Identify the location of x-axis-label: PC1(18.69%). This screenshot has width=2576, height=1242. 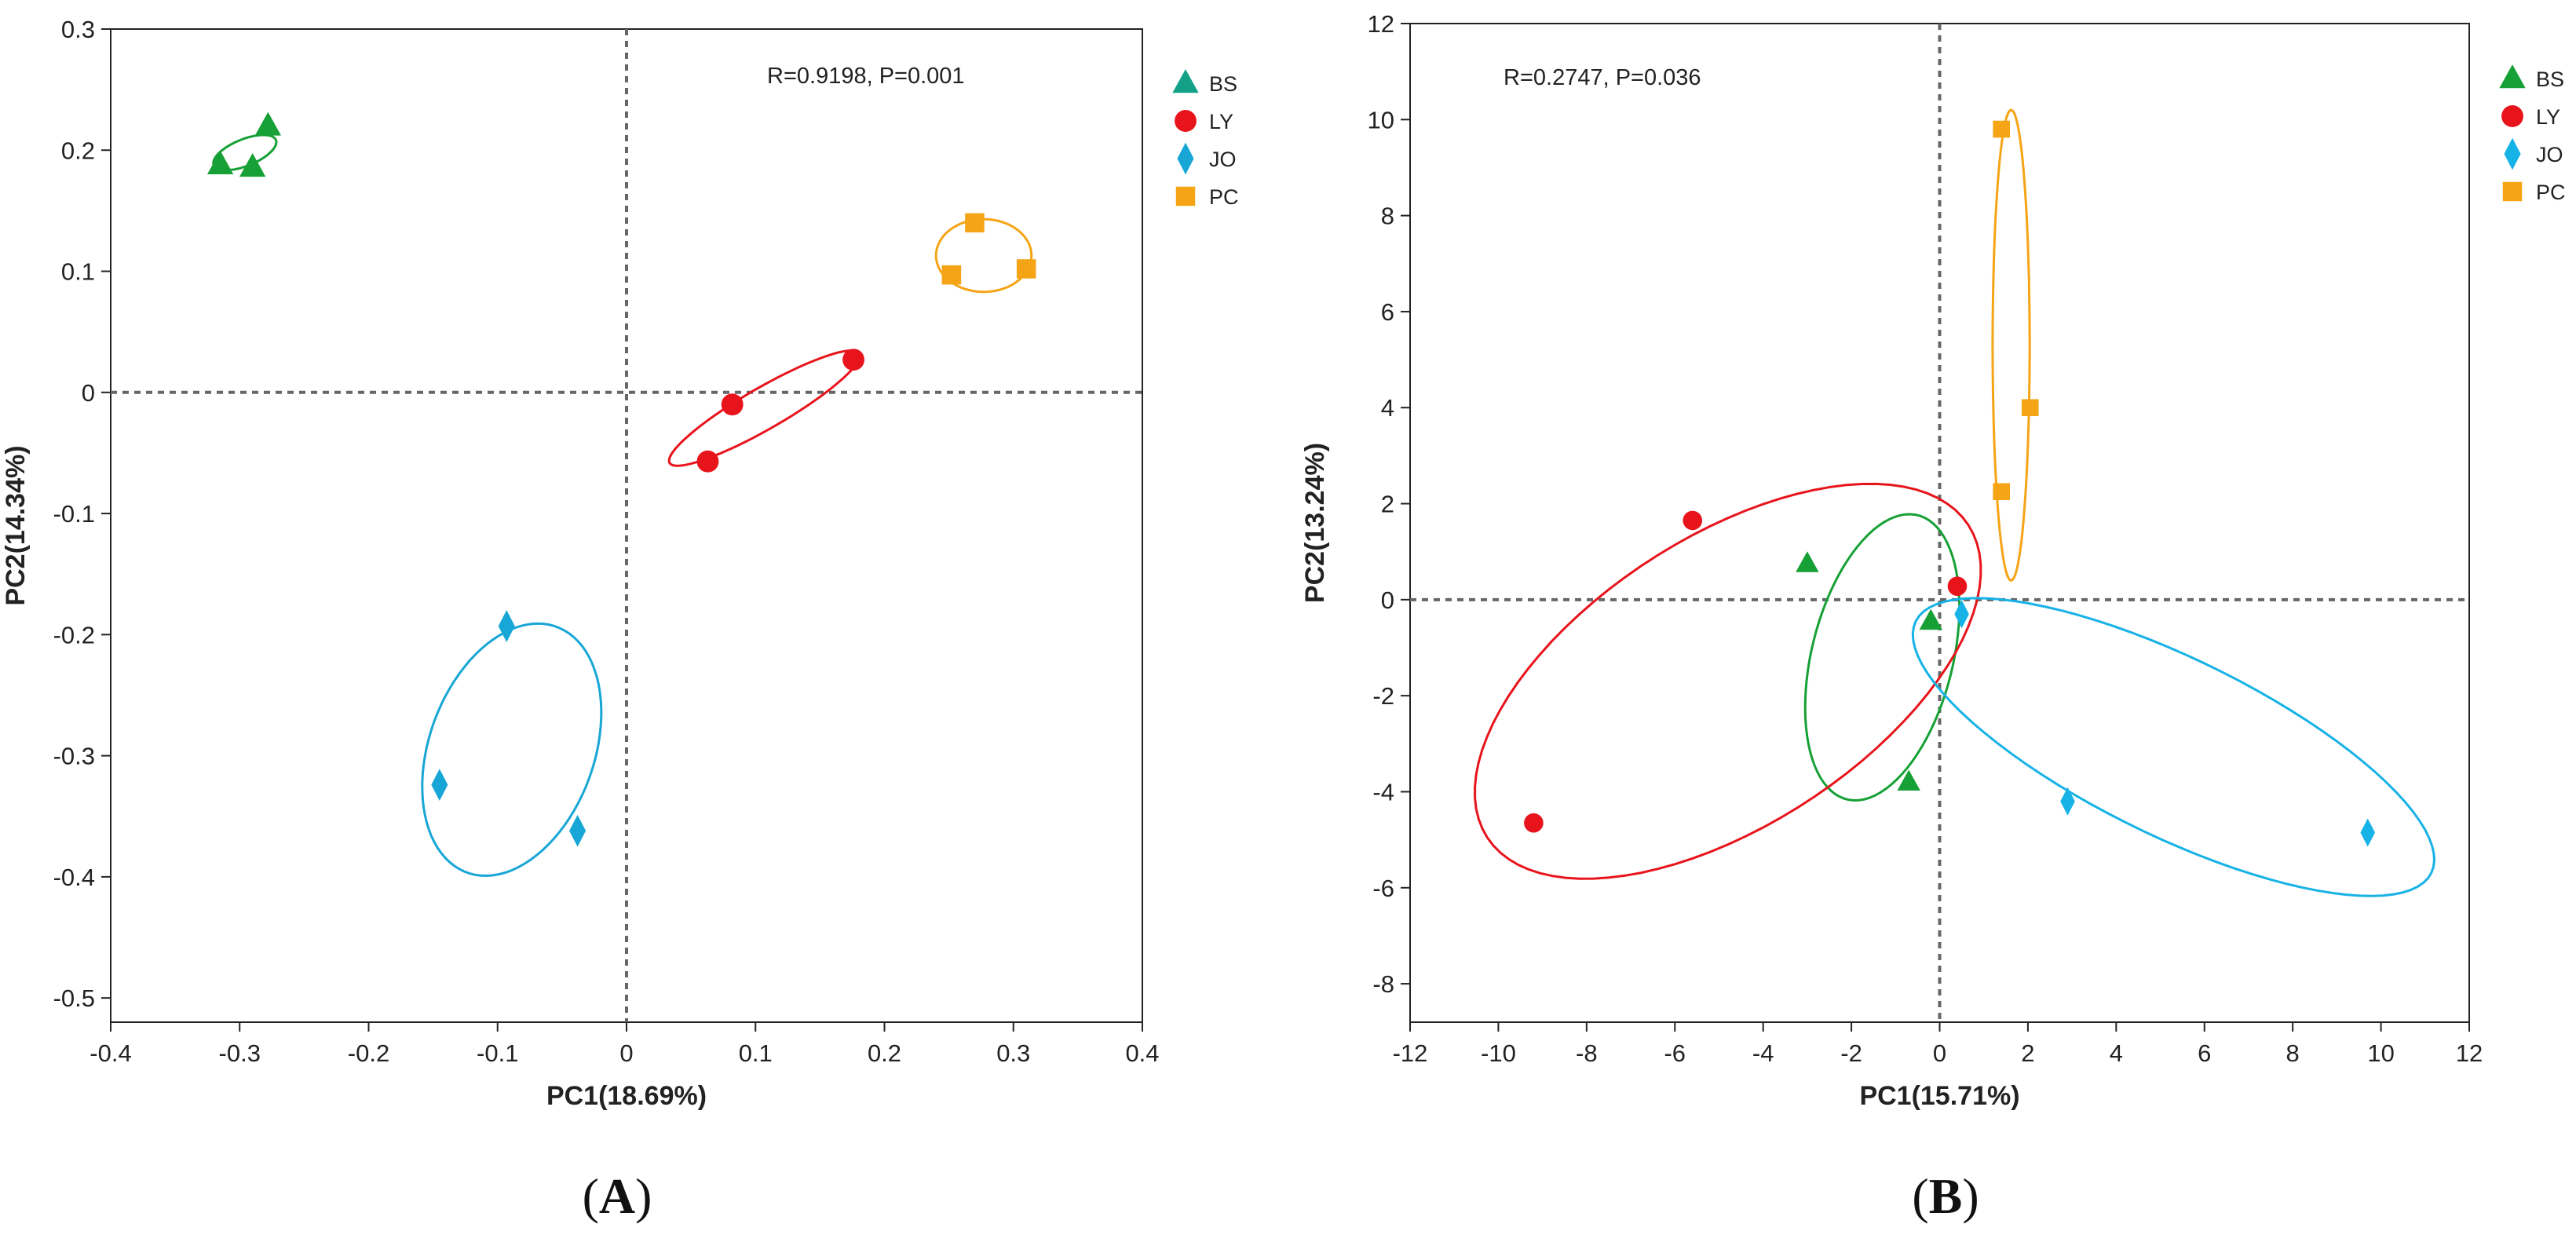
(626, 1096).